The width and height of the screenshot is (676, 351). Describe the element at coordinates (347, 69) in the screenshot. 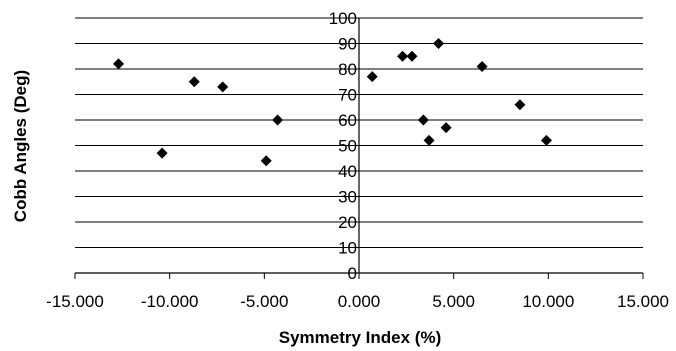

I see `y-tick-label: 80` at that location.